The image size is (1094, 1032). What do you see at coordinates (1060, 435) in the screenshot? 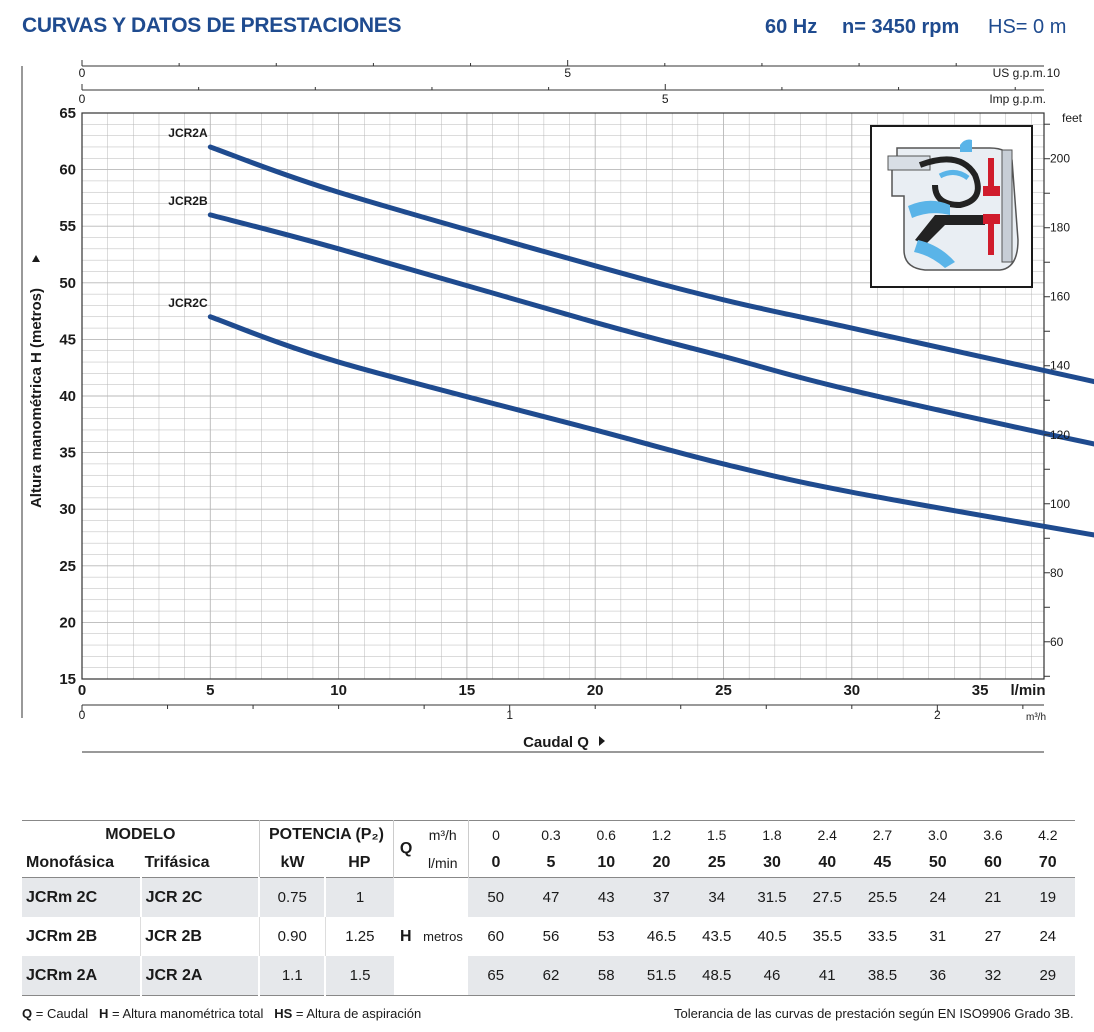
I see `right-feet-tick-label: 120` at bounding box center [1060, 435].